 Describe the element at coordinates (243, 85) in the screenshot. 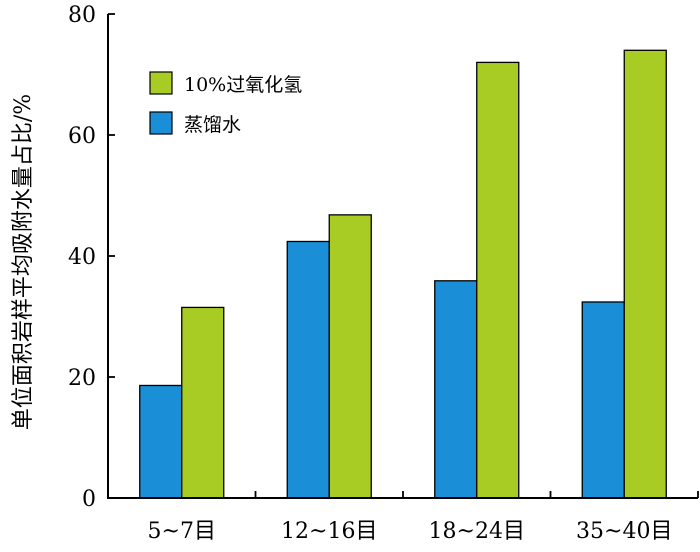

I see `legend-label-hydrogen-peroxide: 10%过氧化氢` at that location.